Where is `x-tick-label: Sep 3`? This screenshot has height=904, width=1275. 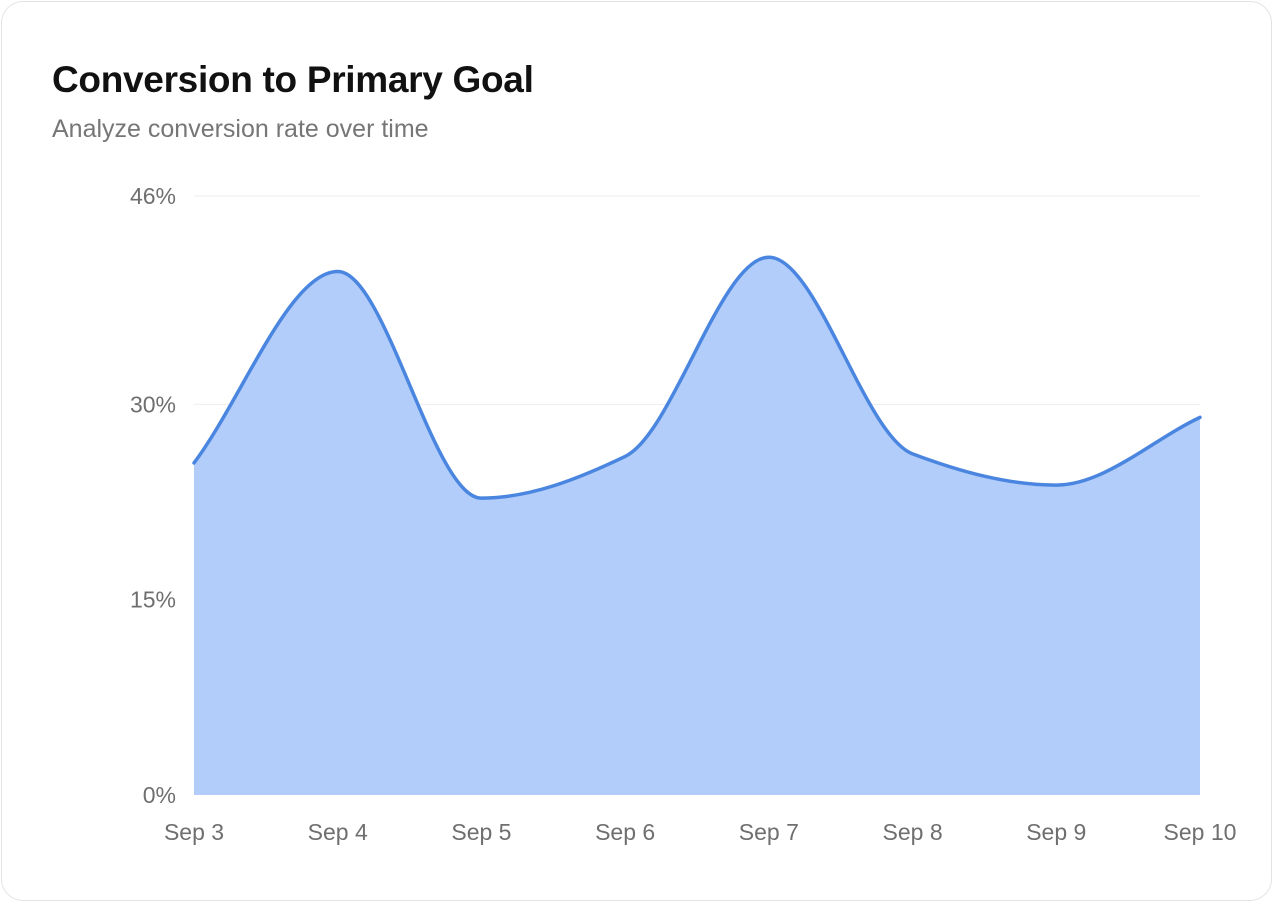 x-tick-label: Sep 3 is located at coordinates (194, 832).